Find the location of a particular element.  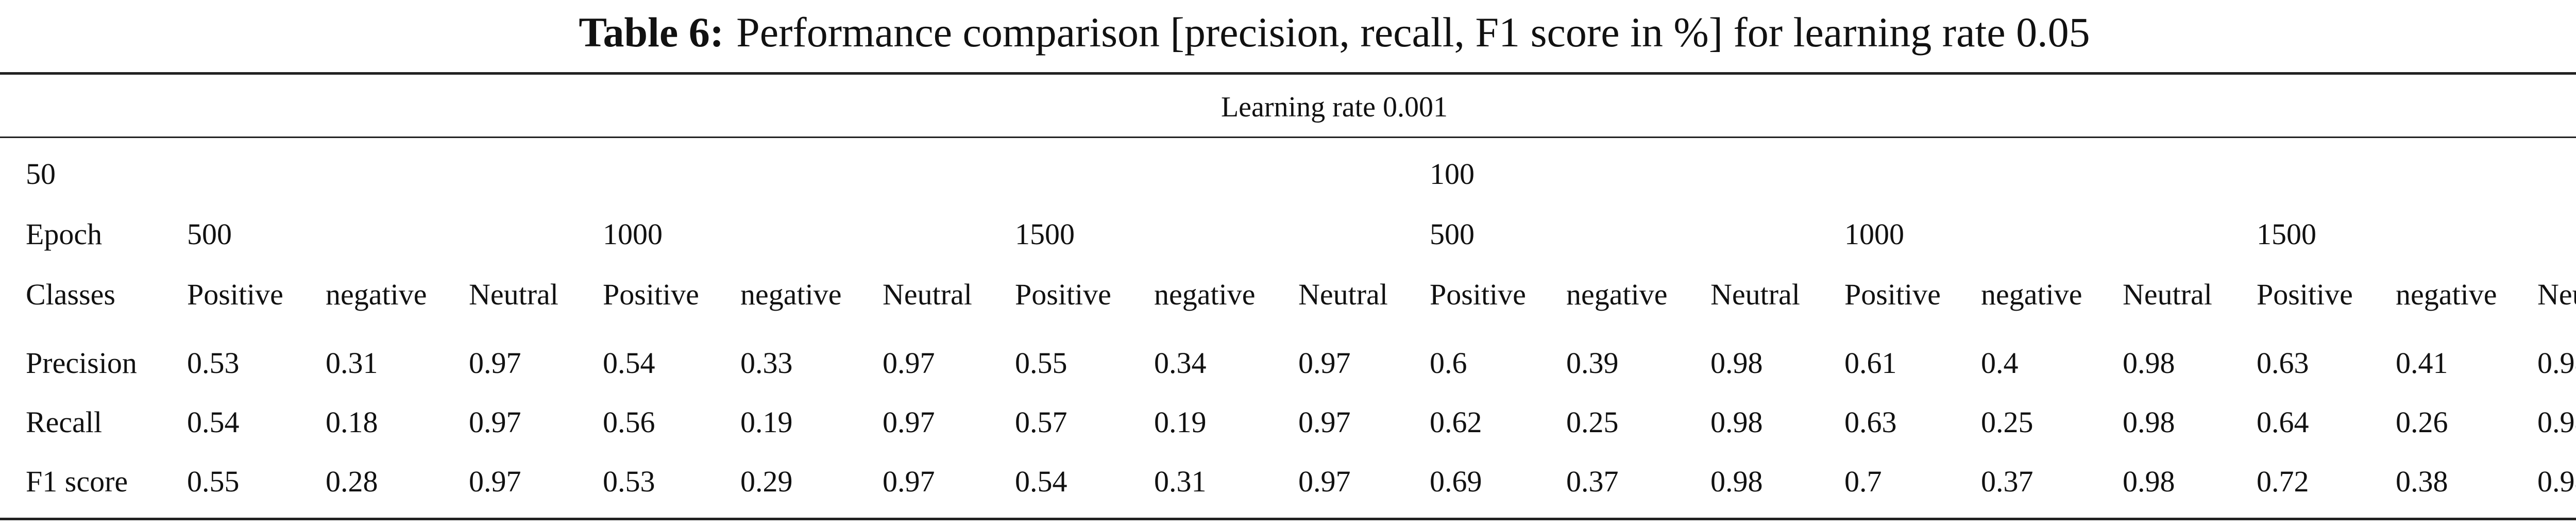

row-label: 50 is located at coordinates (41, 174).